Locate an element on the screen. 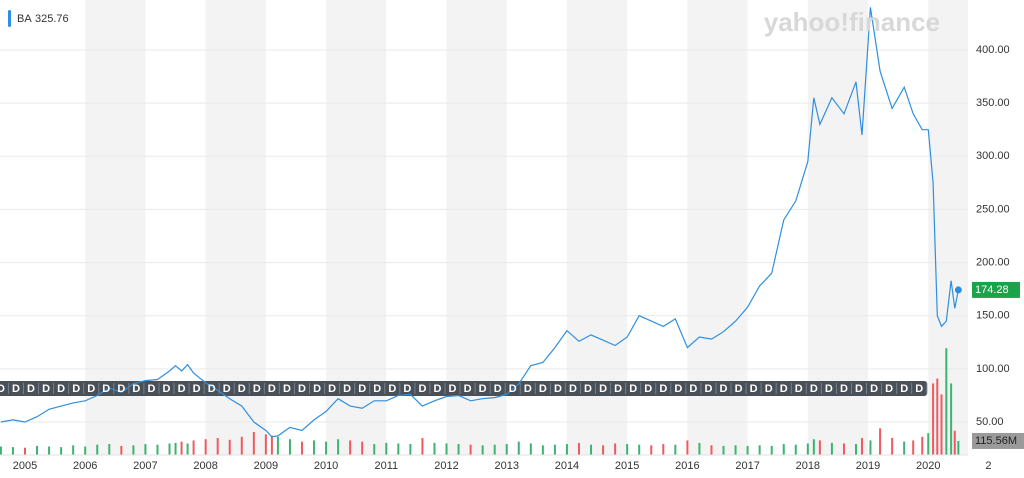 This screenshot has width=1024, height=478. legend-swatch is located at coordinates (9, 18).